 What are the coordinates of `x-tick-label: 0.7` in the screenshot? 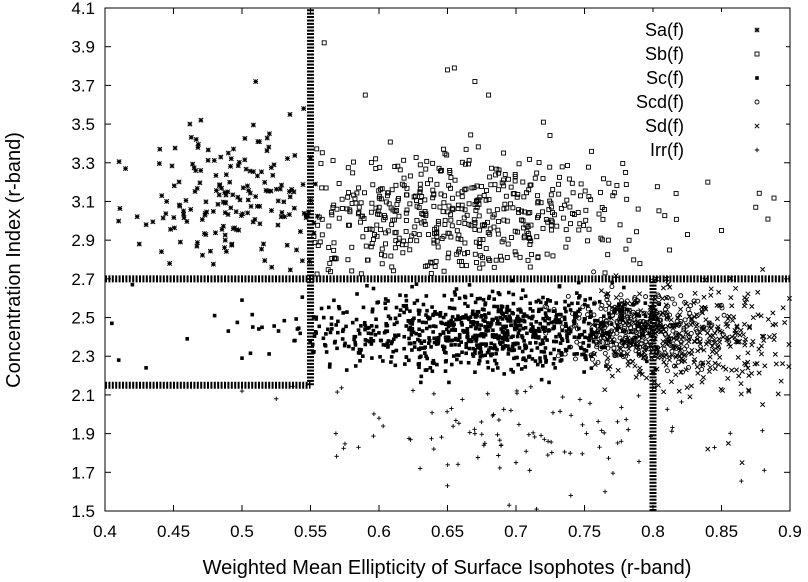 It's located at (516, 531).